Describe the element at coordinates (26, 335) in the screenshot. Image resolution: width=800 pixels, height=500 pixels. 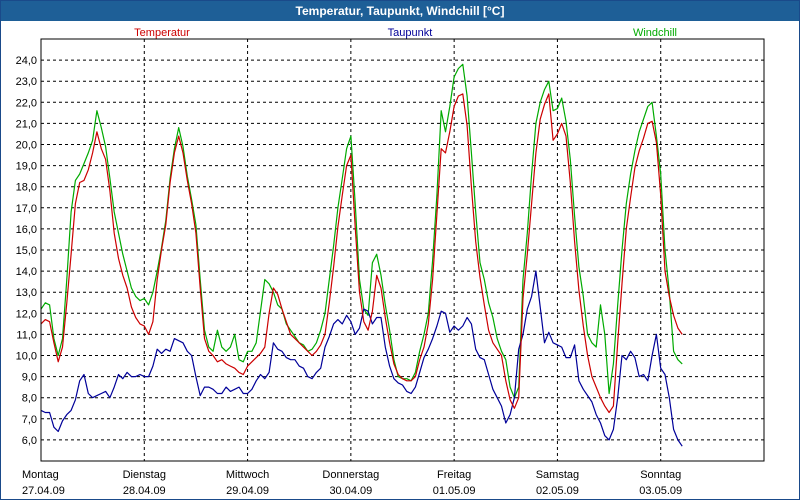
I see `y-tick-label: 11,0` at that location.